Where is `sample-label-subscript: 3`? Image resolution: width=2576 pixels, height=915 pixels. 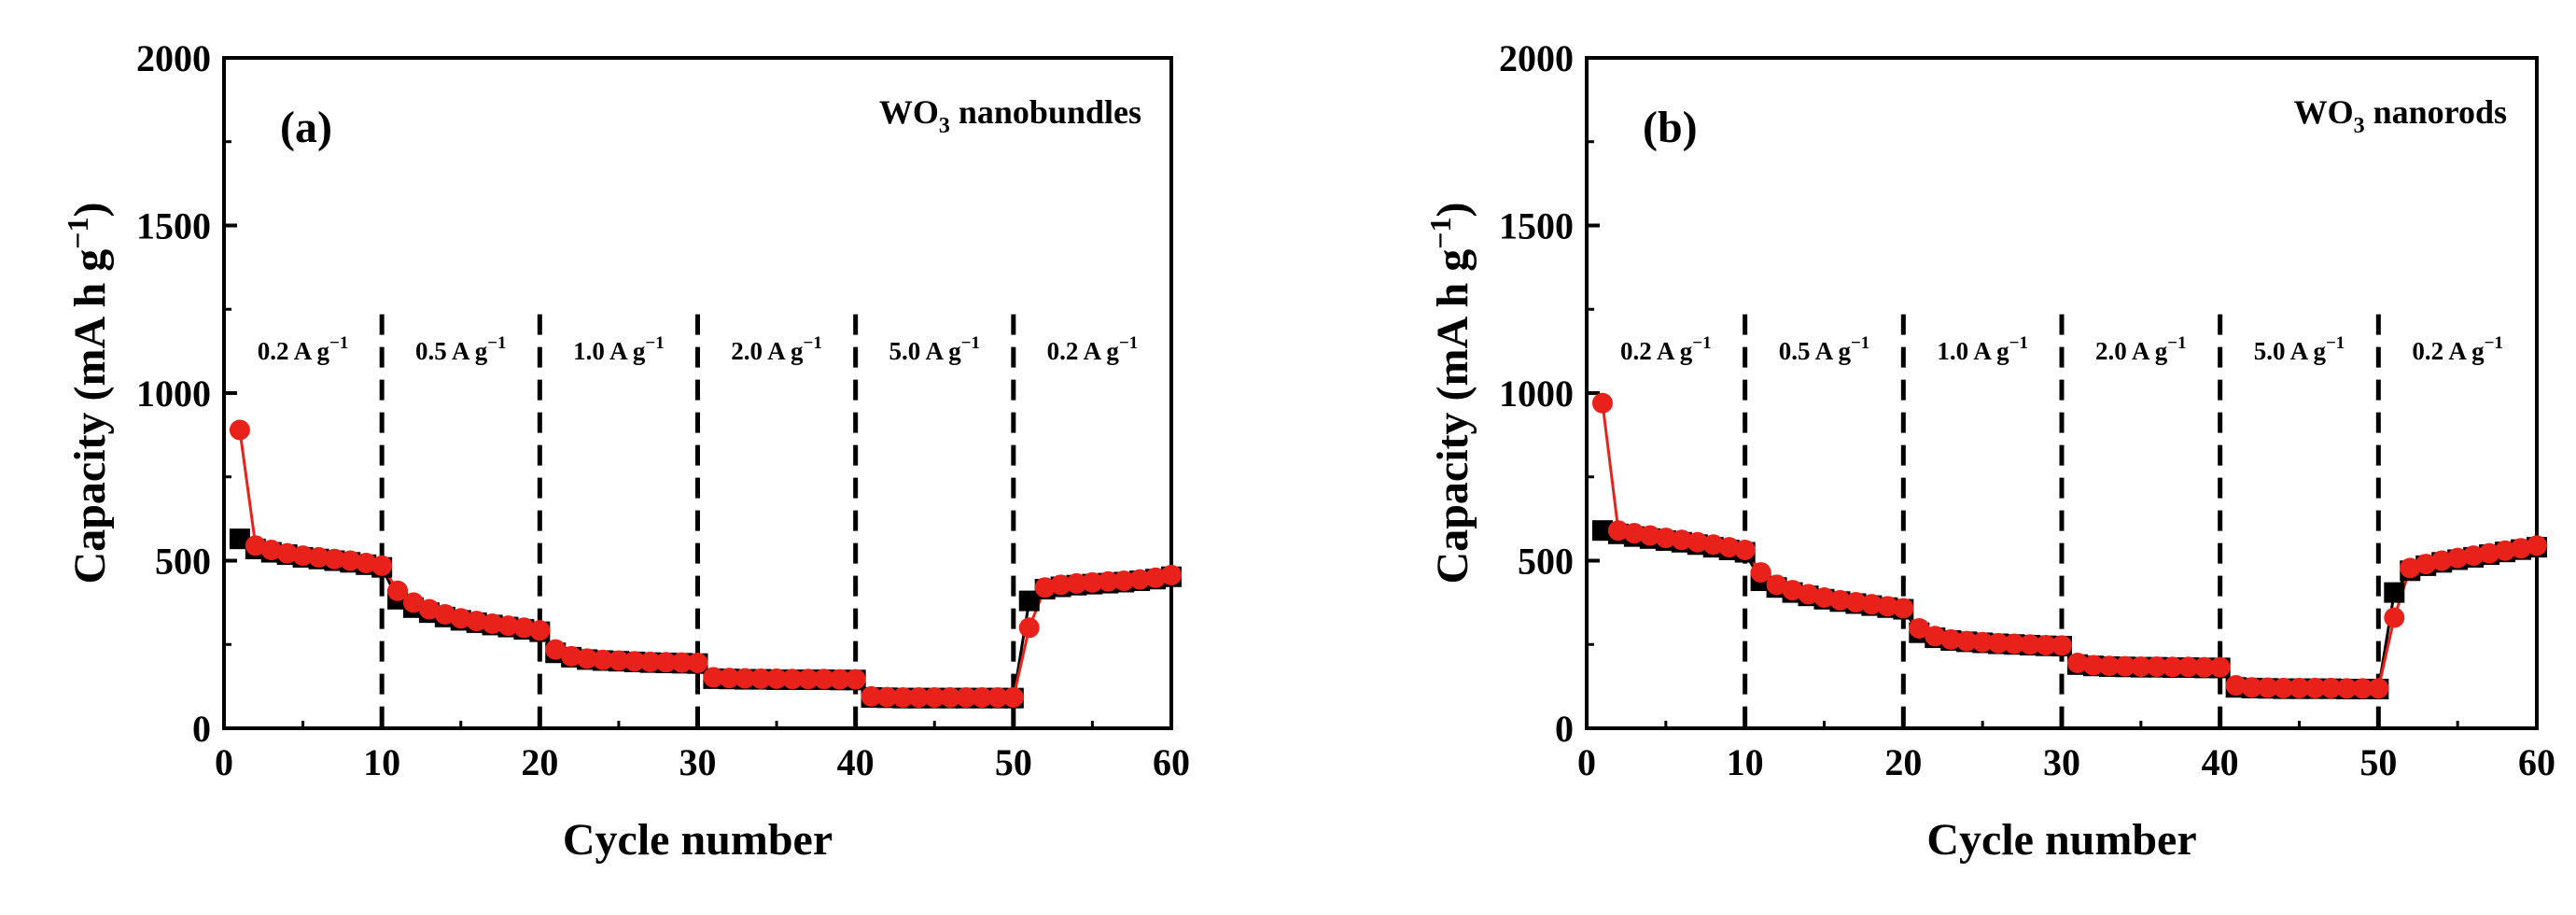 sample-label-subscript: 3 is located at coordinates (2359, 126).